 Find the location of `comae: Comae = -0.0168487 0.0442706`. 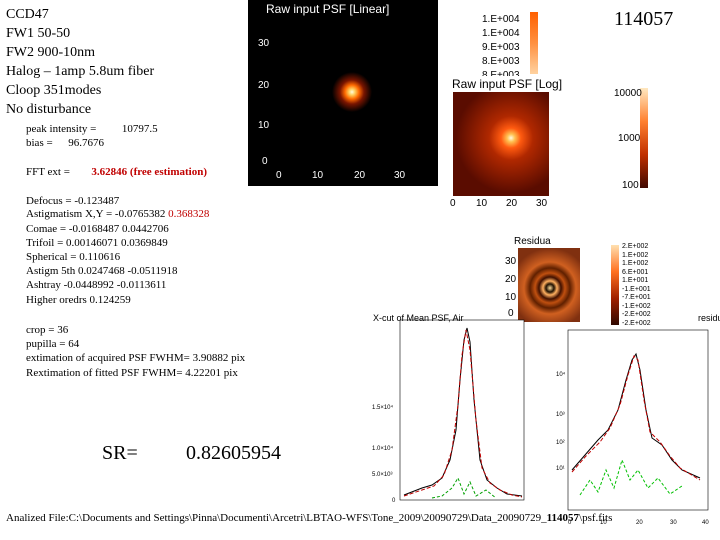

comae: Comae = -0.0168487 0.0442706 is located at coordinates (97, 229).